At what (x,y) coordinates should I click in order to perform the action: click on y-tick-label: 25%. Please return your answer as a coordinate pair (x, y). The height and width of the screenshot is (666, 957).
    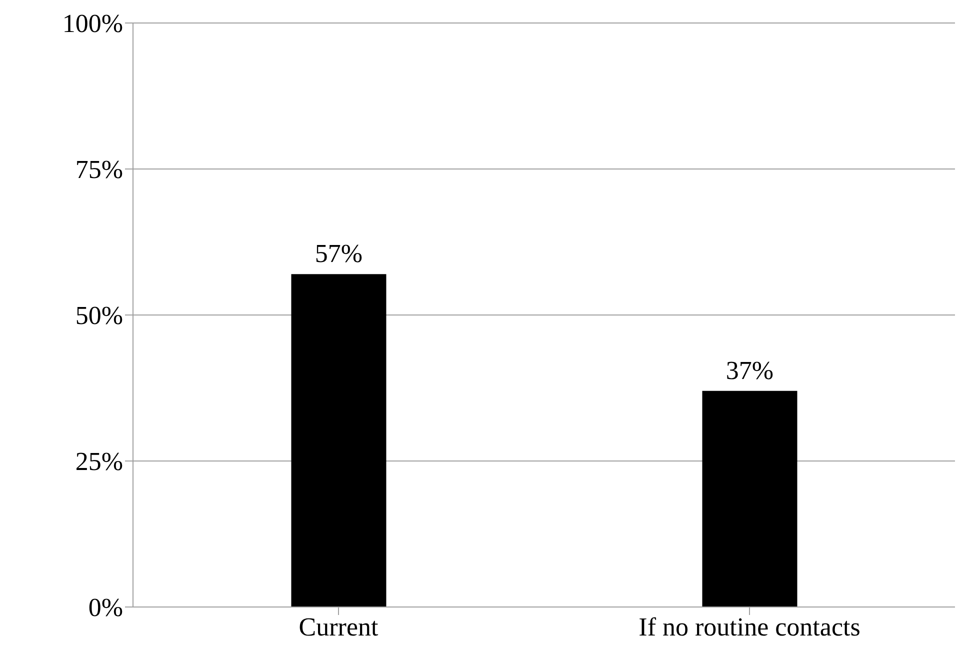
    Looking at the image, I should click on (99, 461).